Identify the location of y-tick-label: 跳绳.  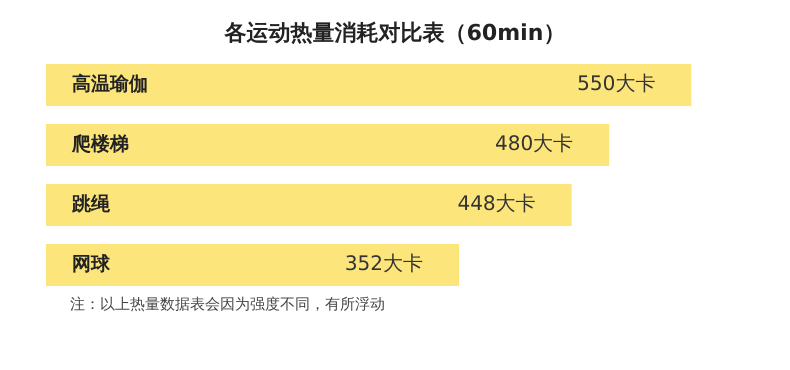
(91, 203).